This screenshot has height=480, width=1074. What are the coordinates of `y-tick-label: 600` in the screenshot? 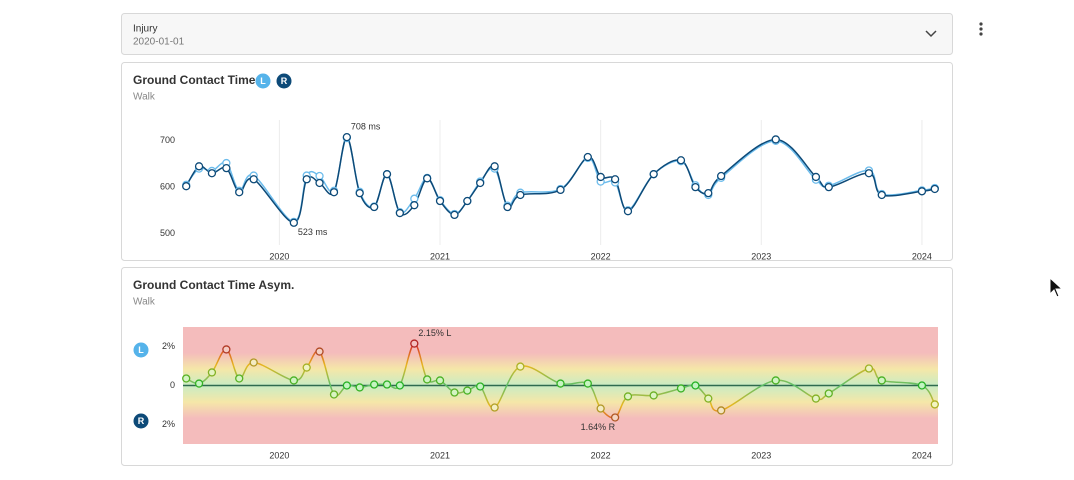 It's located at (167, 187).